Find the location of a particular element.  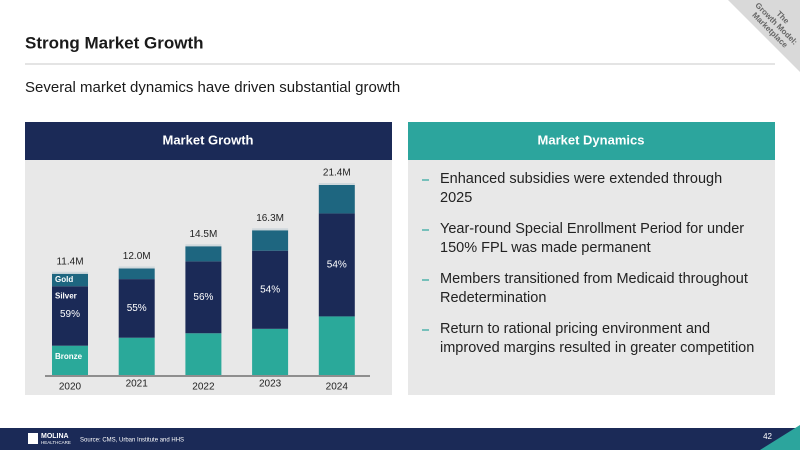

chart-title: Market Growth is located at coordinates (207, 139).